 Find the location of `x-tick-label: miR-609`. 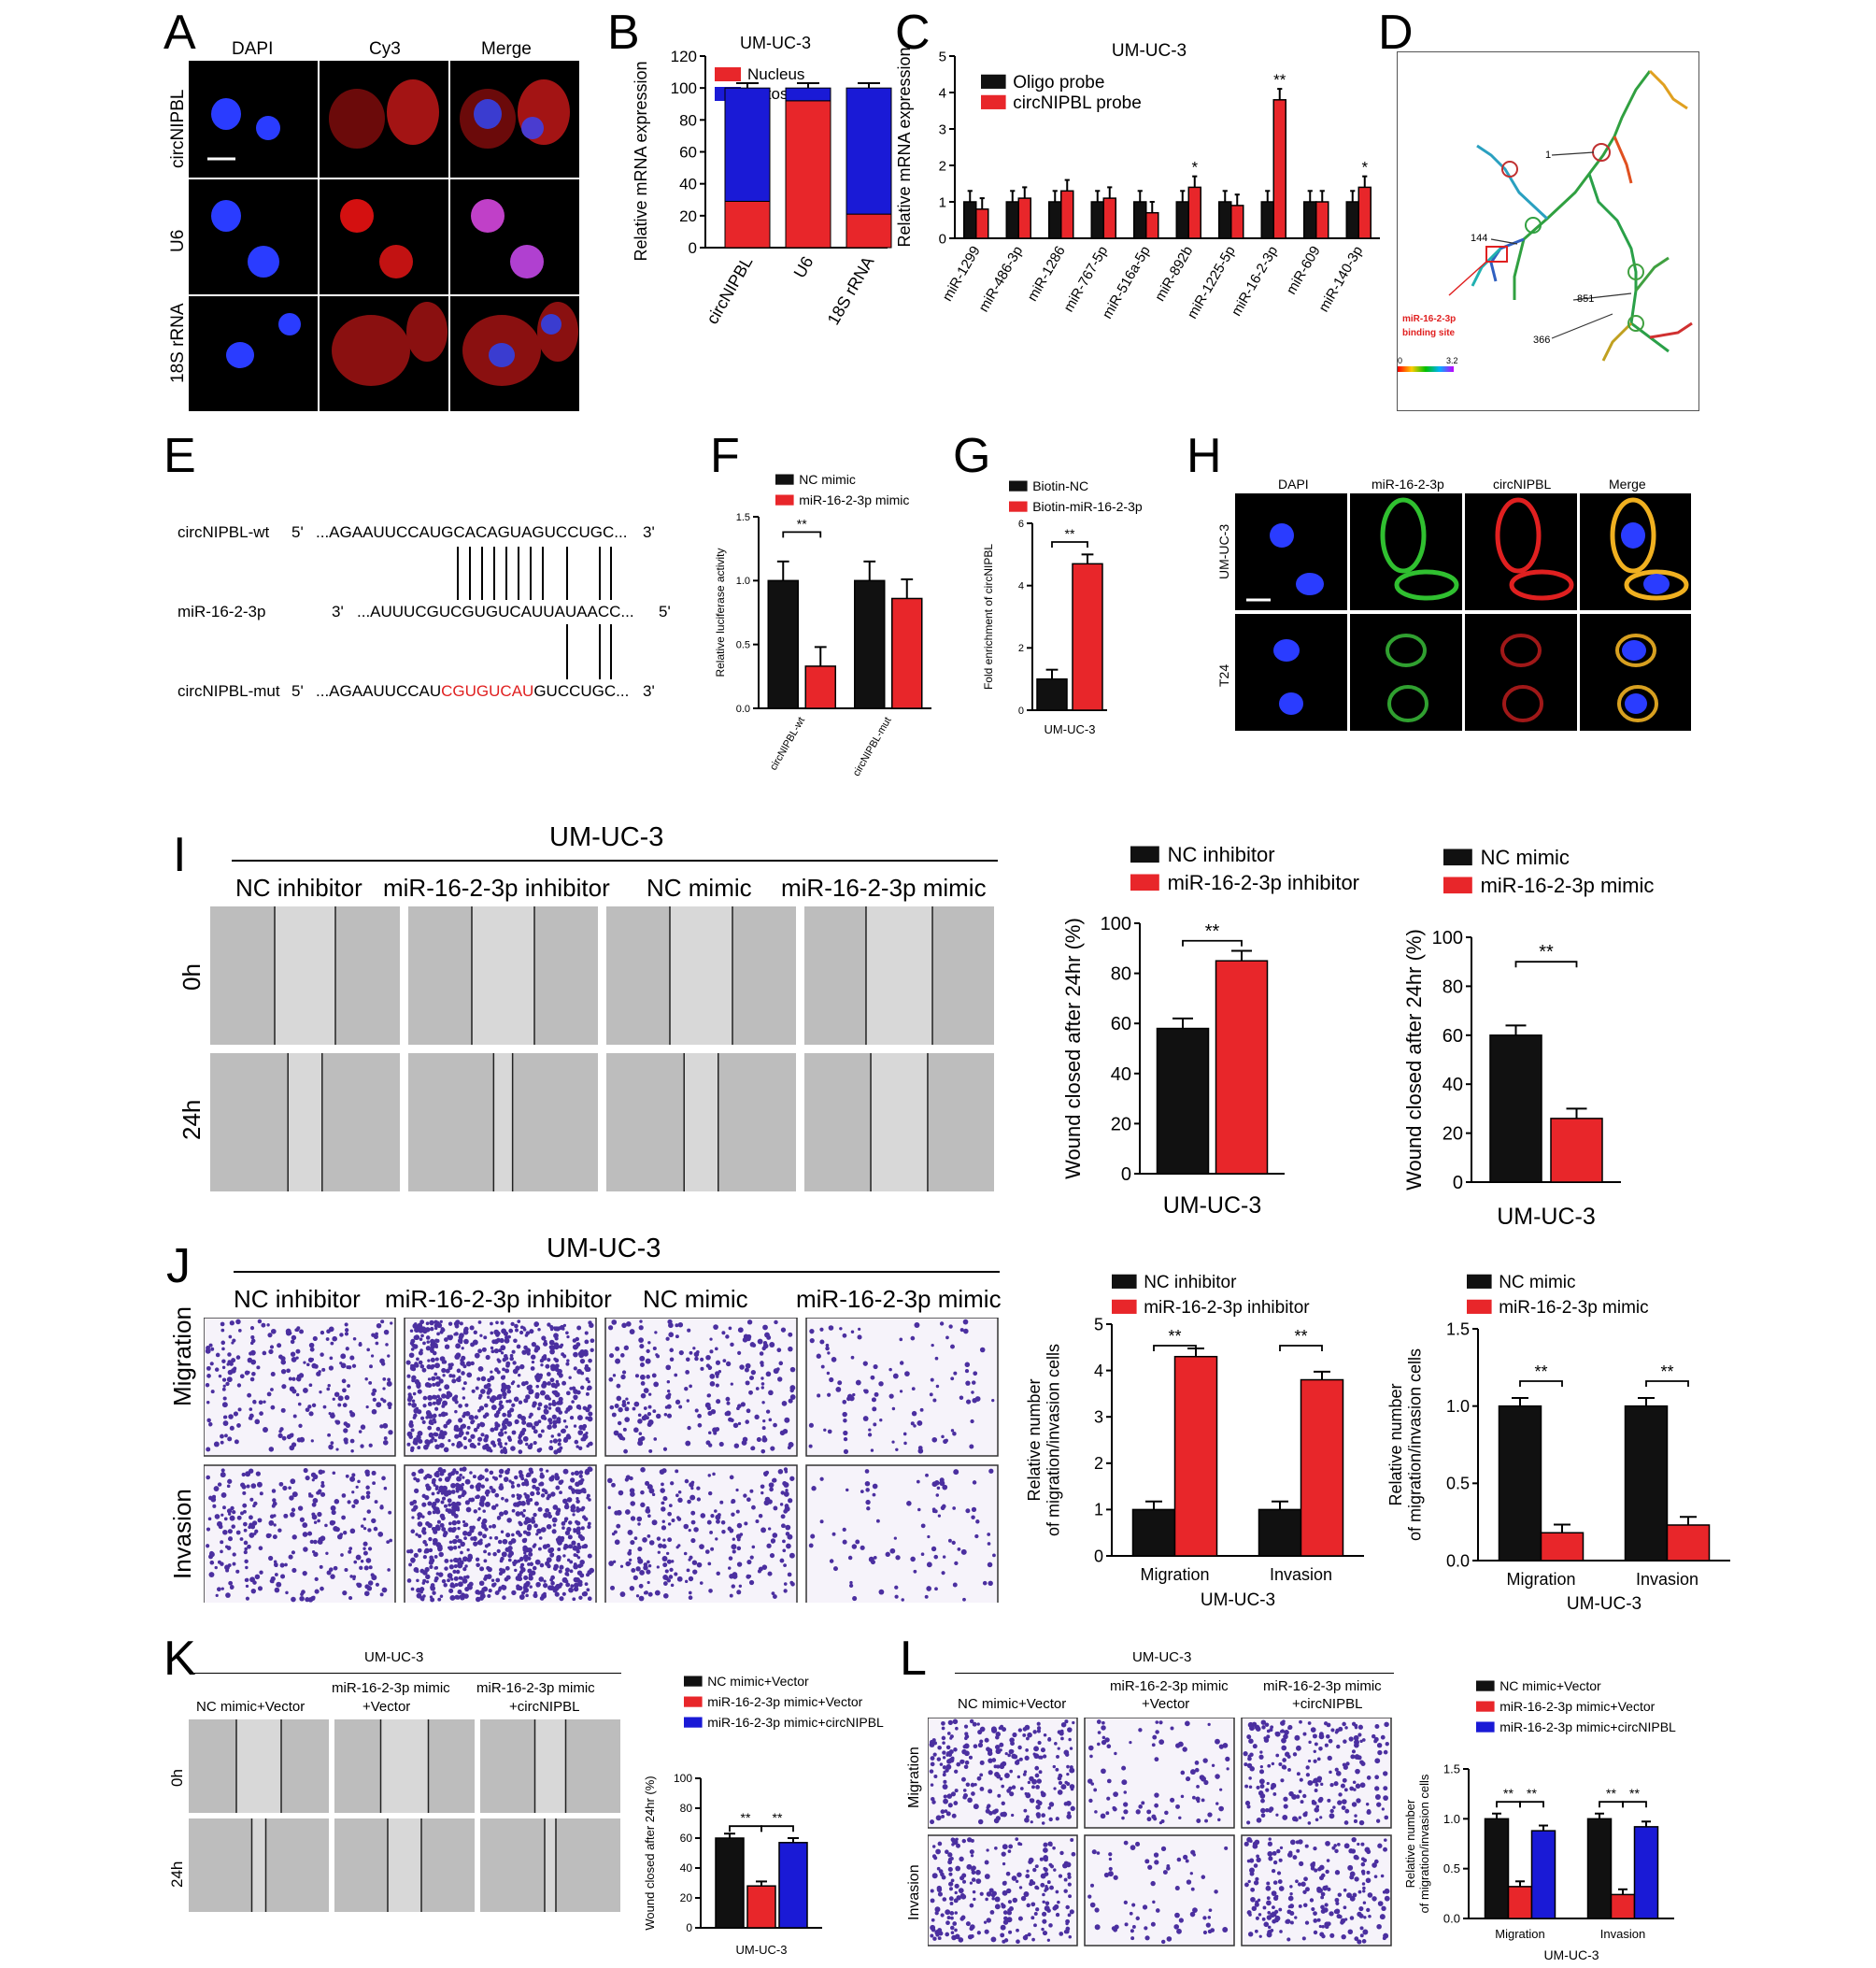

x-tick-label: miR-609 is located at coordinates (1304, 271).